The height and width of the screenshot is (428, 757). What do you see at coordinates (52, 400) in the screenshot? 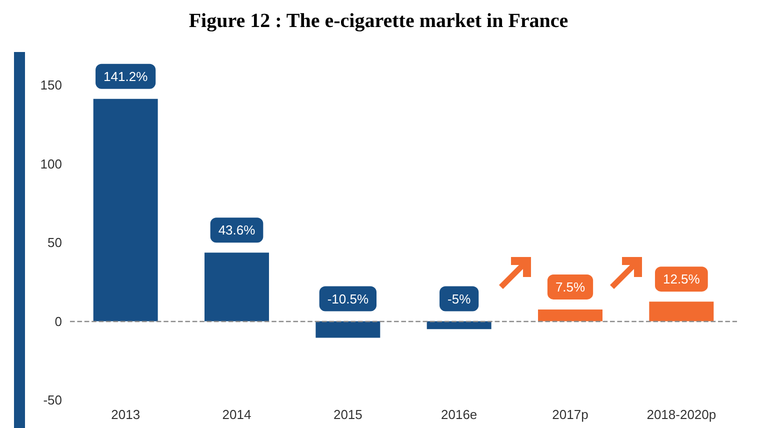
I see `y-tick-label: -50` at bounding box center [52, 400].